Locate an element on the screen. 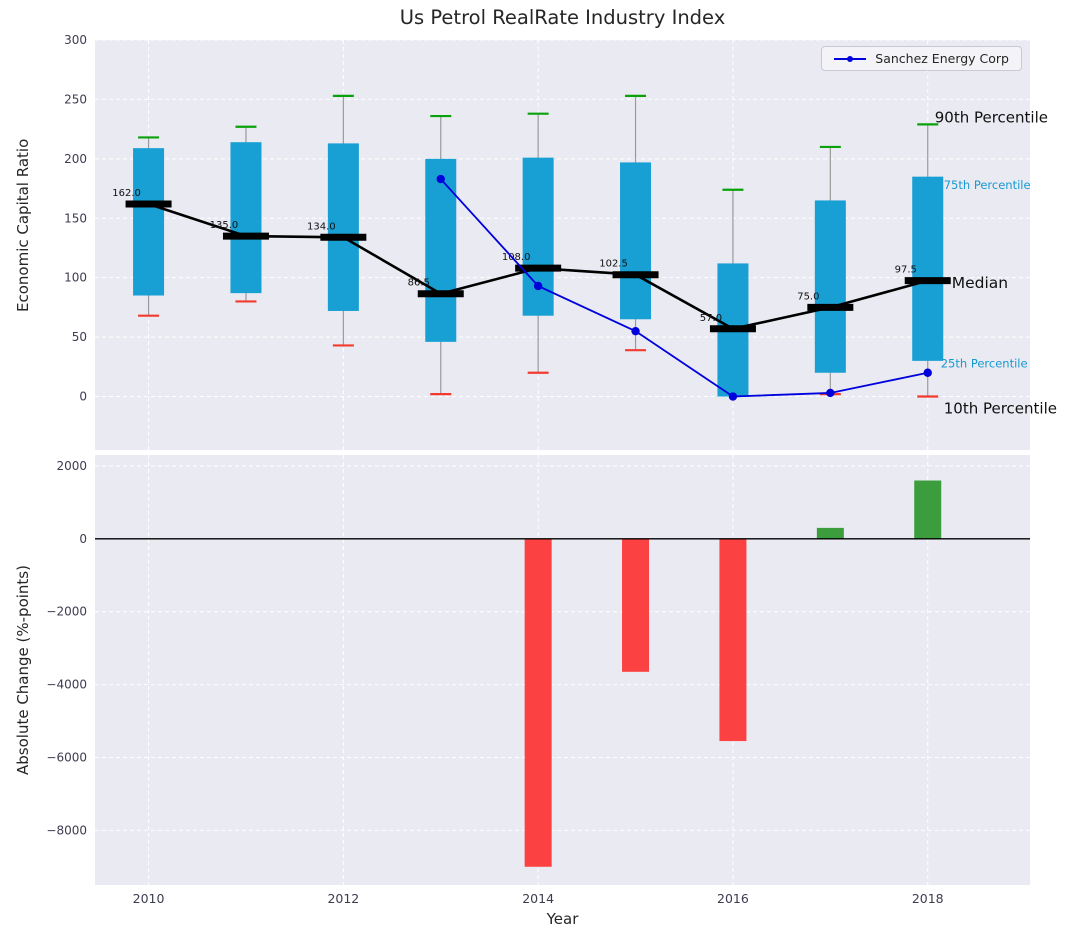 This screenshot has height=942, width=1077. median-value-label-2010: 162.0 is located at coordinates (126, 193).